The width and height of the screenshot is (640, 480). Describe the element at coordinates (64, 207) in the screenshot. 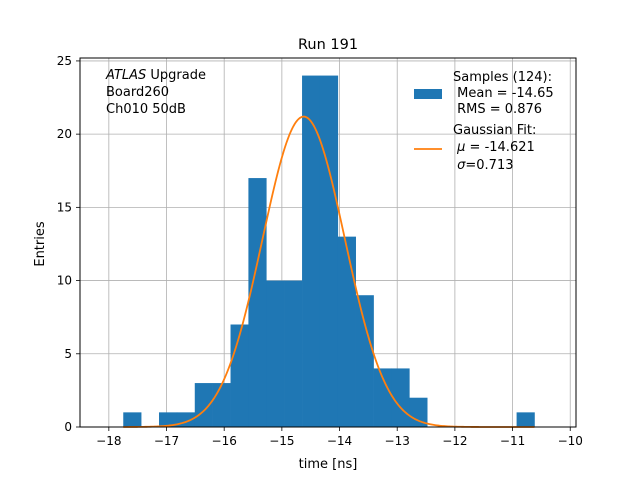

I see `y-tick-label: 15` at that location.